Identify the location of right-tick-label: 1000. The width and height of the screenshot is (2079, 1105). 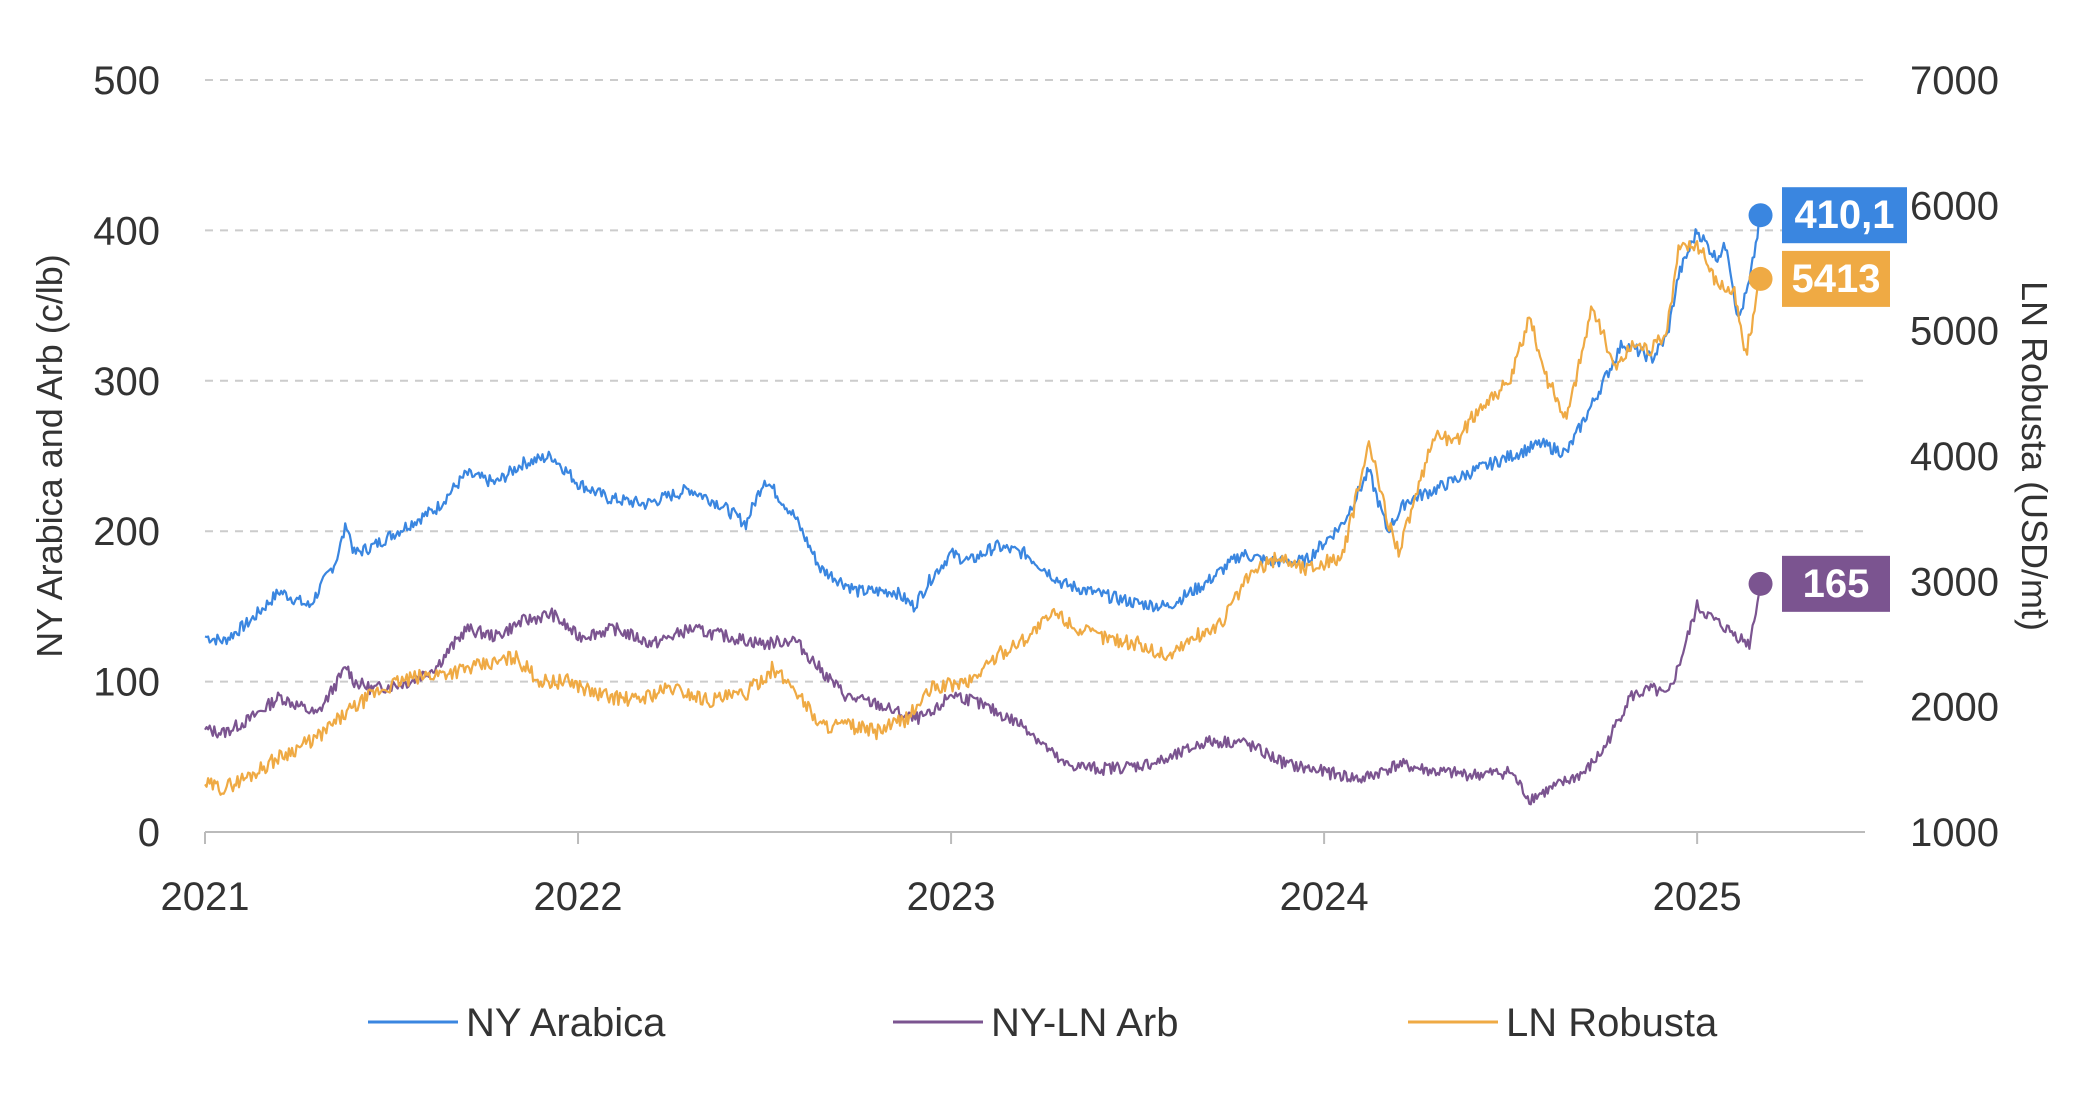
(1954, 833).